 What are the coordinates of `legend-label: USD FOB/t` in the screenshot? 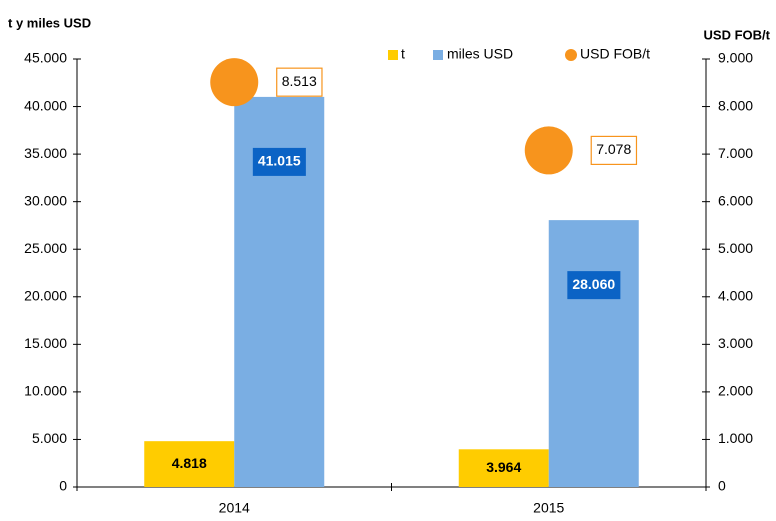 It's located at (615, 54).